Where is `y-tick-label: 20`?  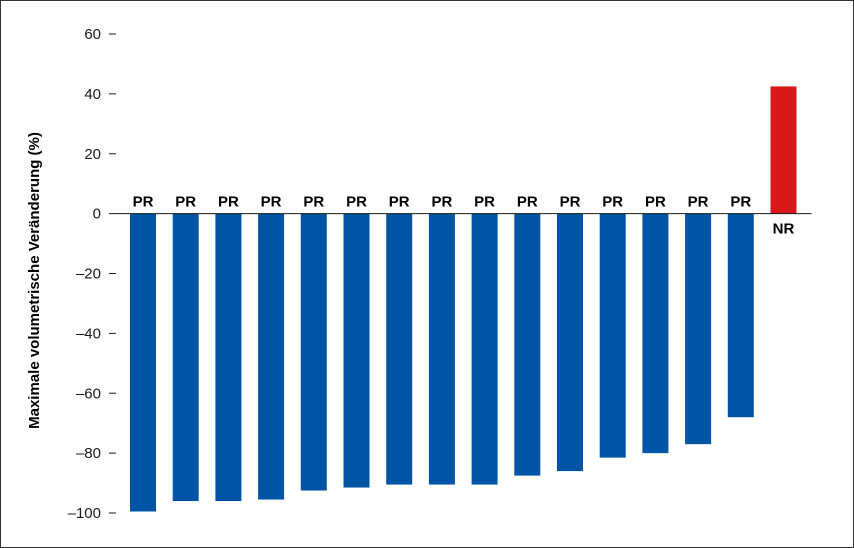 y-tick-label: 20 is located at coordinates (92, 154).